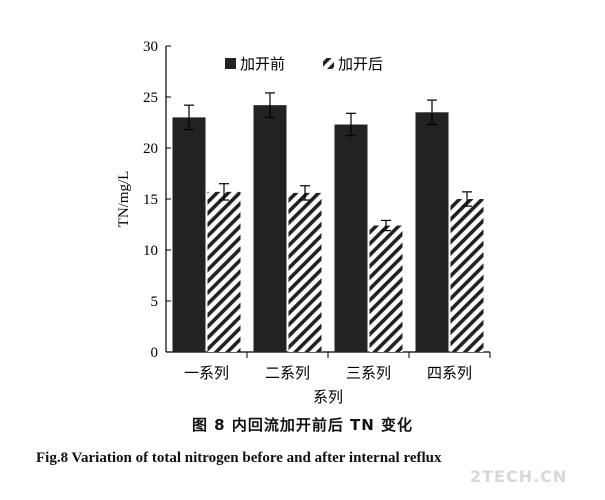 The height and width of the screenshot is (500, 605). I want to click on y-tick-label: 10, so click(150, 251).